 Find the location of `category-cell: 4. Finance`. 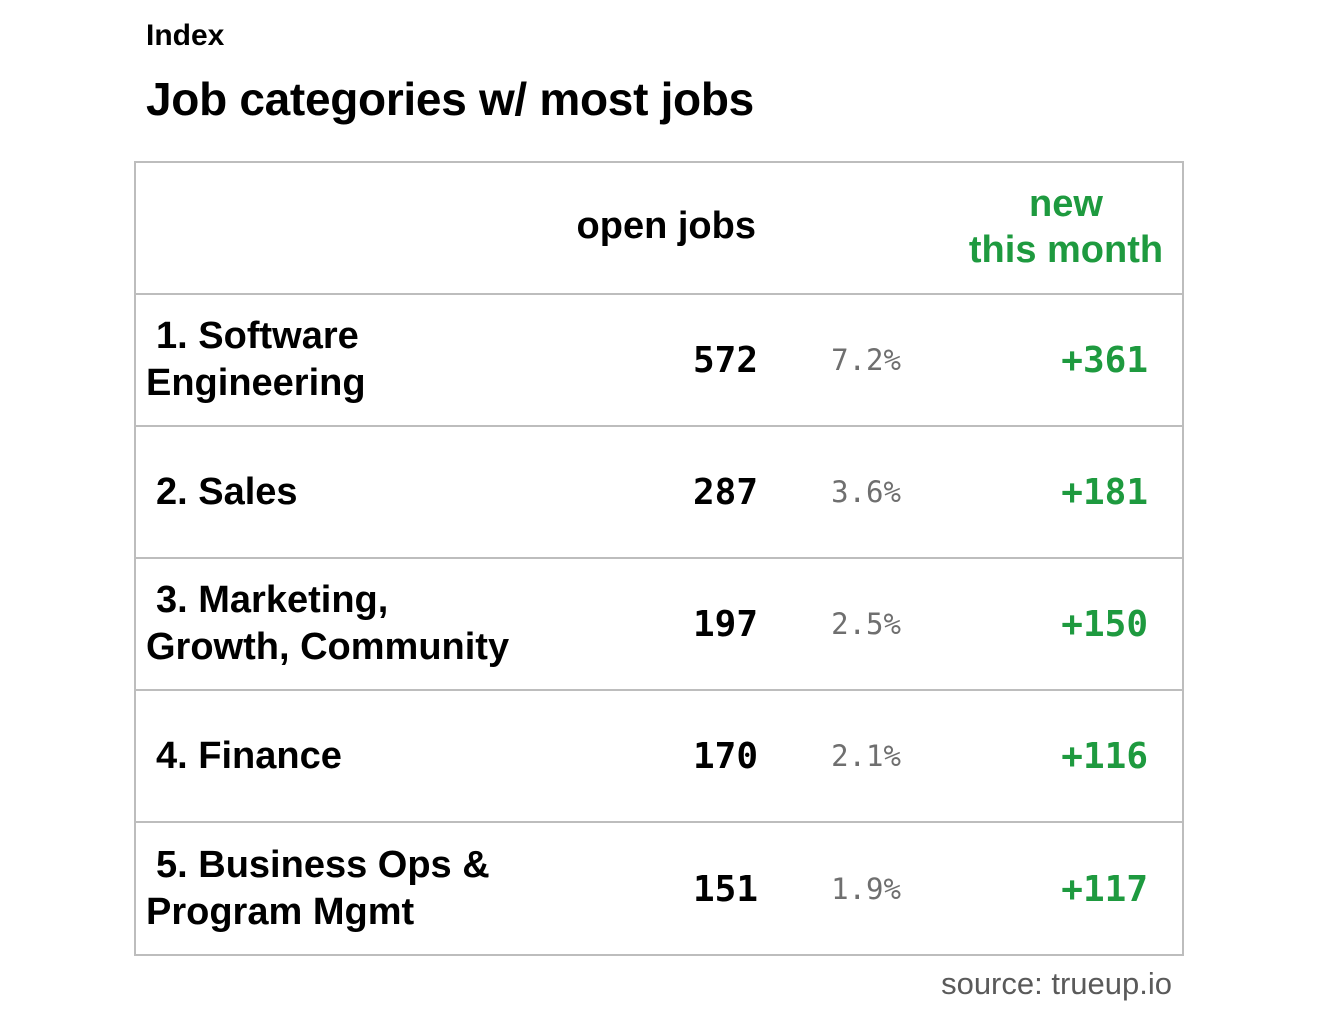

category-cell: 4. Finance is located at coordinates (361, 756).